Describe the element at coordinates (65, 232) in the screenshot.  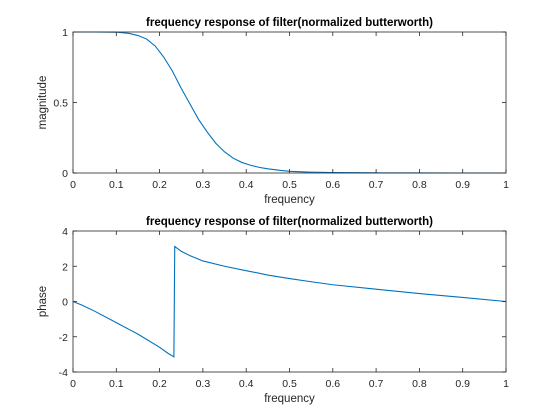
I see `y-tick-label: 4` at that location.